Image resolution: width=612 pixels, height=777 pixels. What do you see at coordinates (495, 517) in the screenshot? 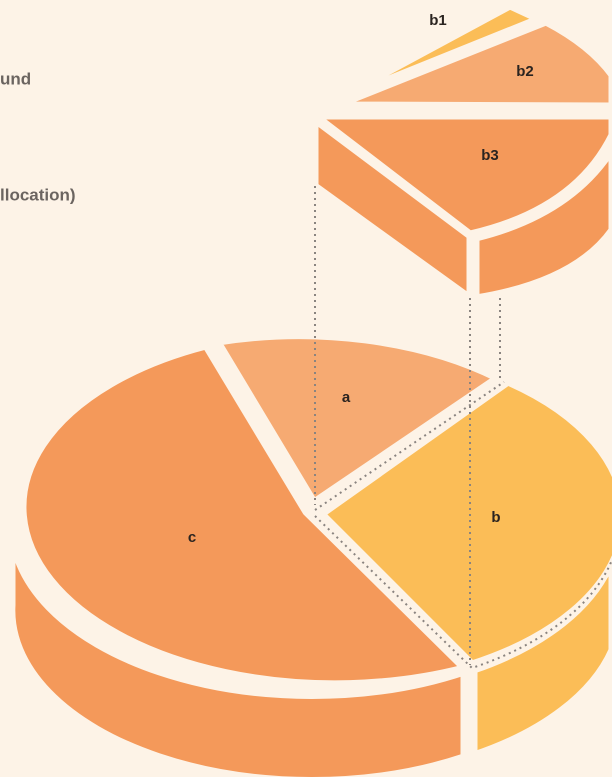
I see `slice-label: b` at bounding box center [495, 517].